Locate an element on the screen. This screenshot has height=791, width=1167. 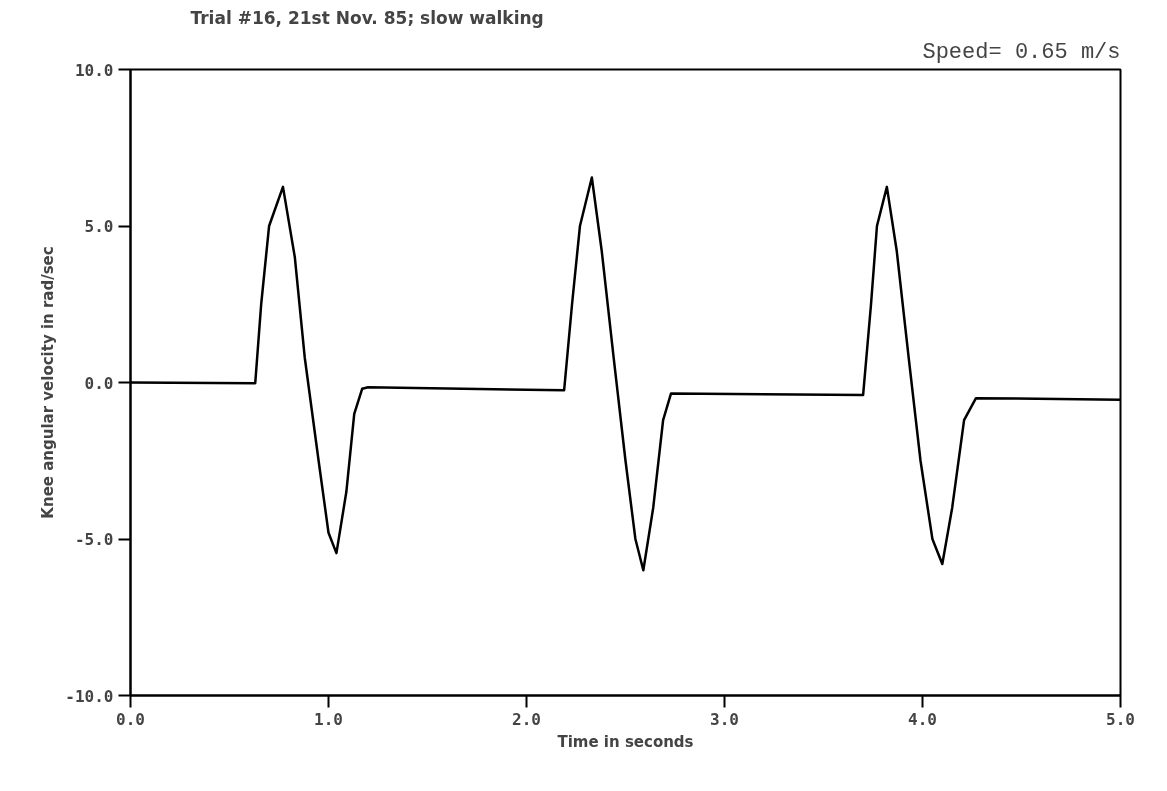
x-tick-label: 0.0 is located at coordinates (130, 719).